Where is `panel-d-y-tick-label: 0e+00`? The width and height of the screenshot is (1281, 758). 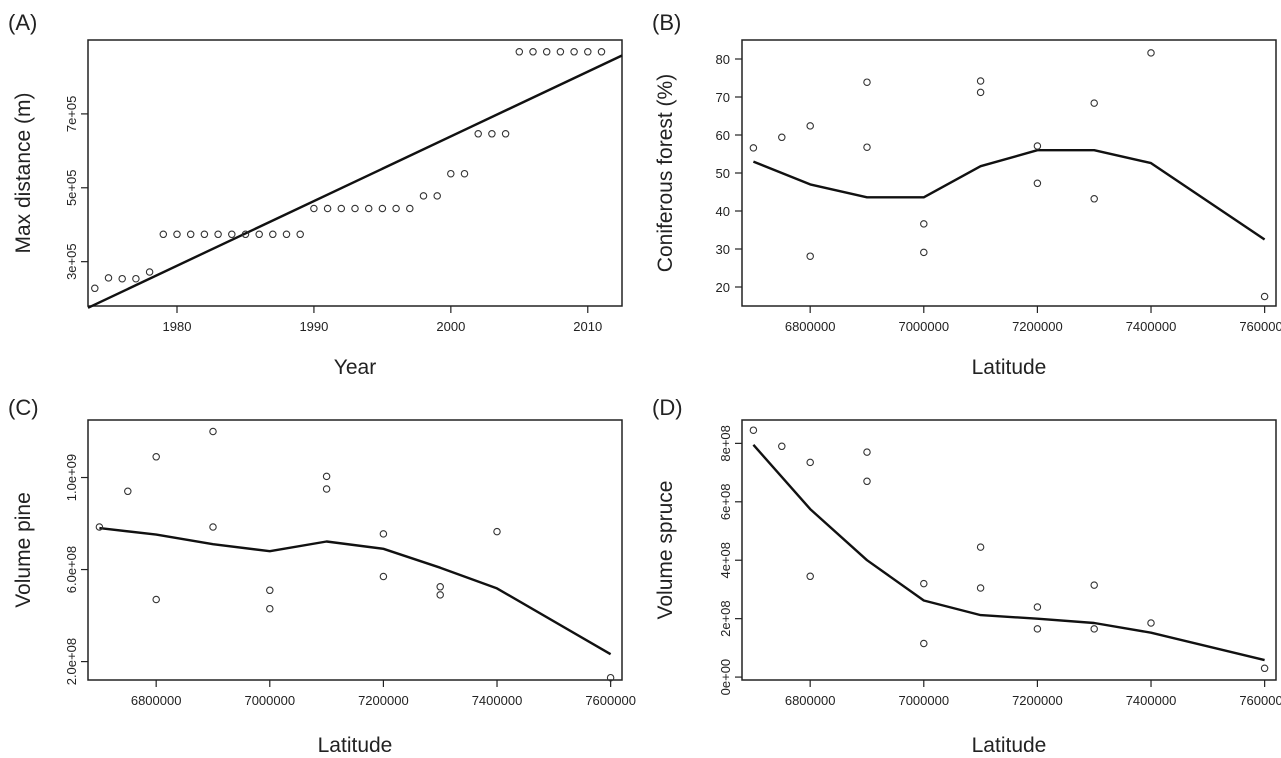
panel-d-y-tick-label: 0e+00 is located at coordinates (725, 677).